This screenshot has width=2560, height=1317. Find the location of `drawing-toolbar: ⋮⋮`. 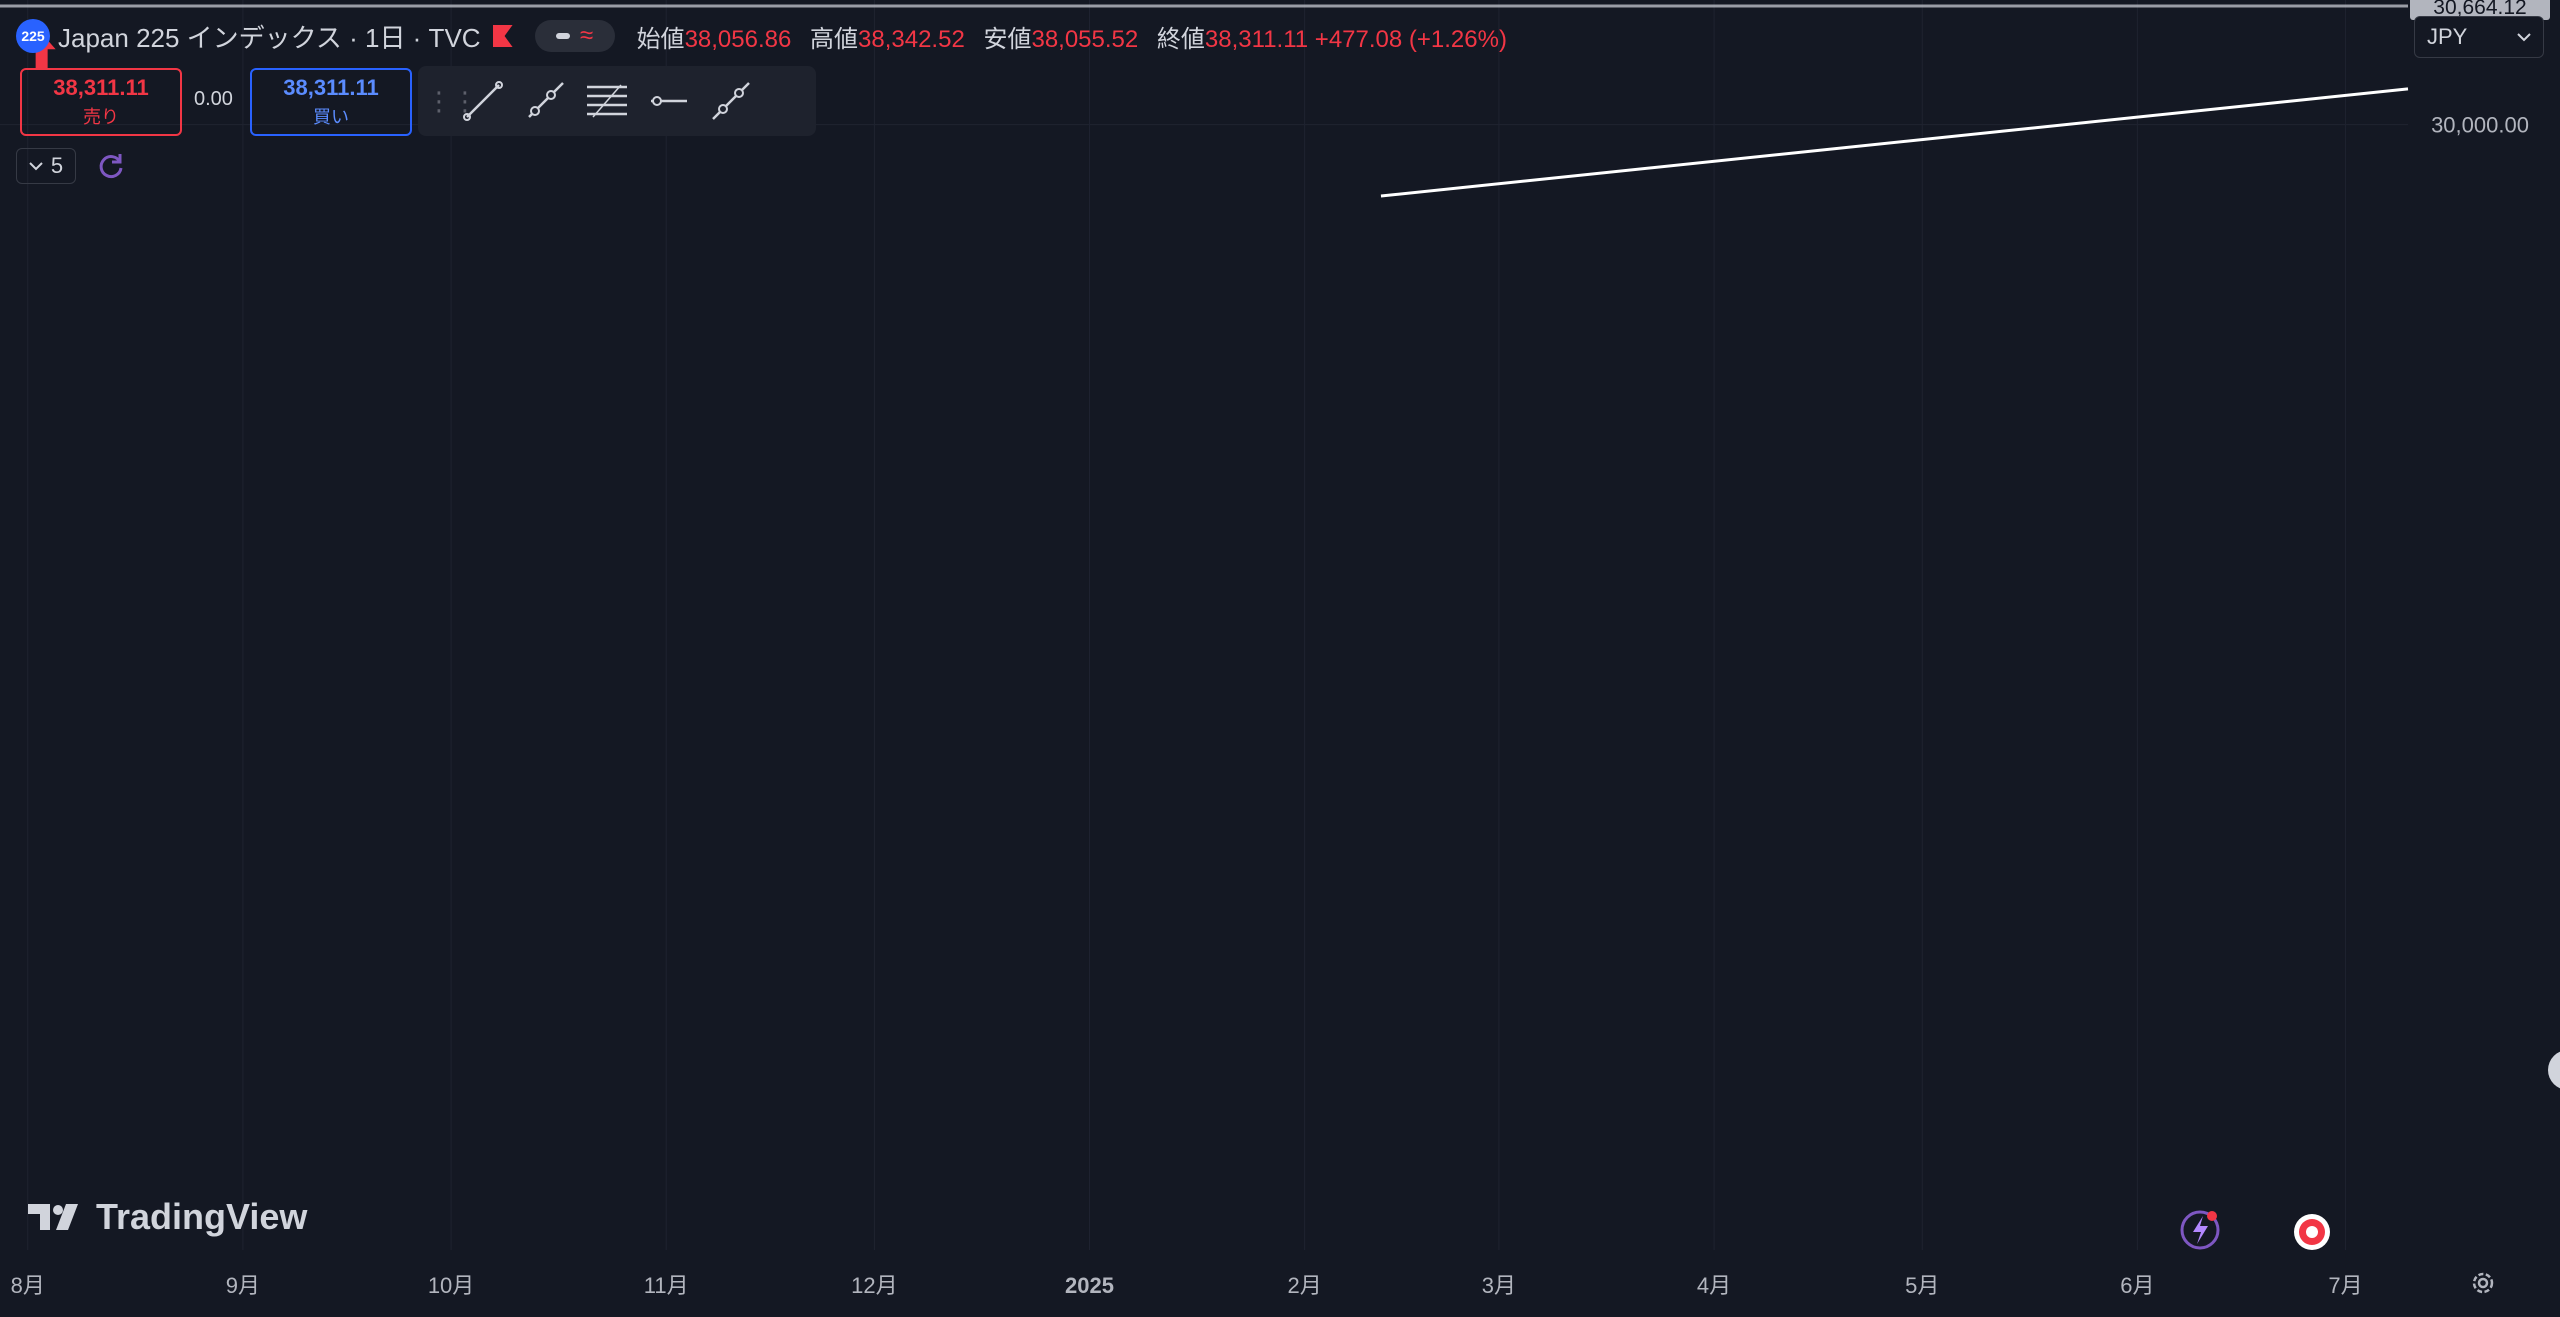

drawing-toolbar: ⋮⋮ is located at coordinates (617, 101).